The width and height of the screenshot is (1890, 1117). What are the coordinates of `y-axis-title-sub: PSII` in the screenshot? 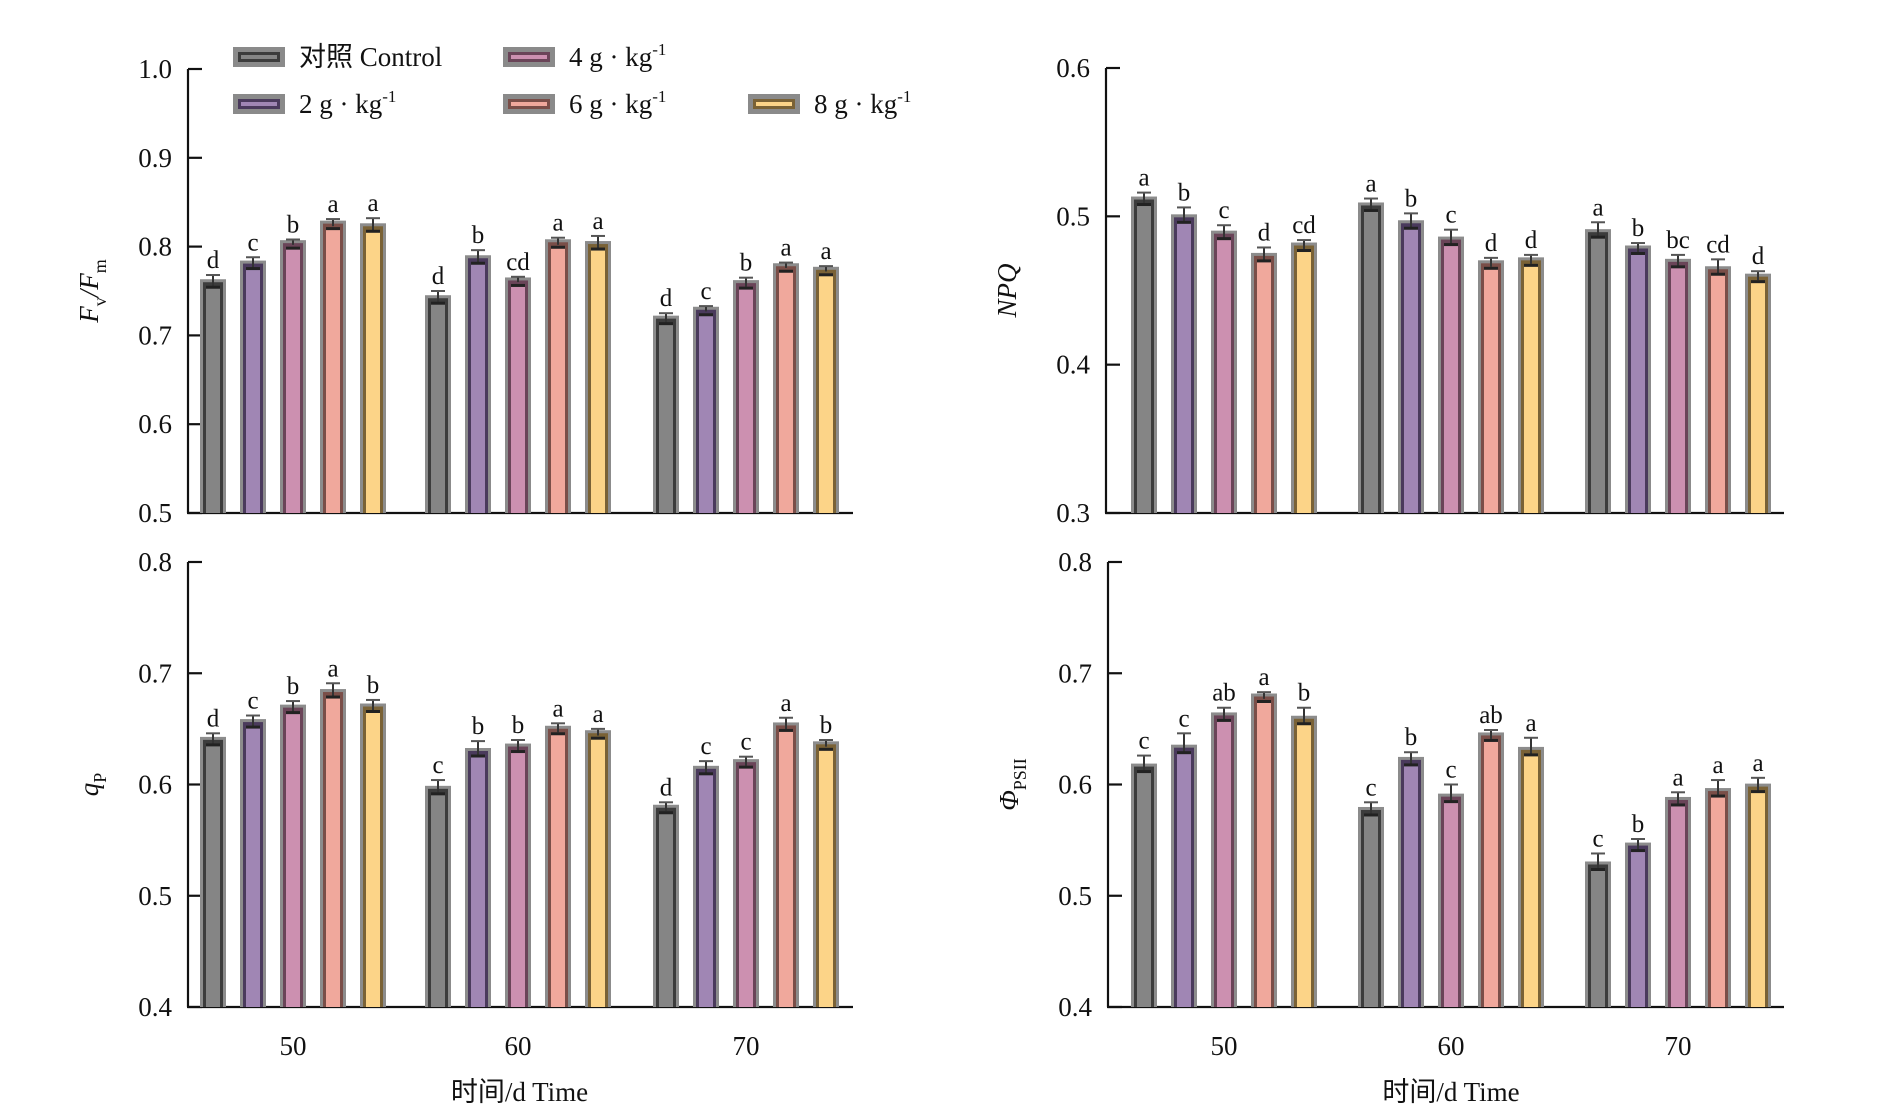 It's located at (1020, 774).